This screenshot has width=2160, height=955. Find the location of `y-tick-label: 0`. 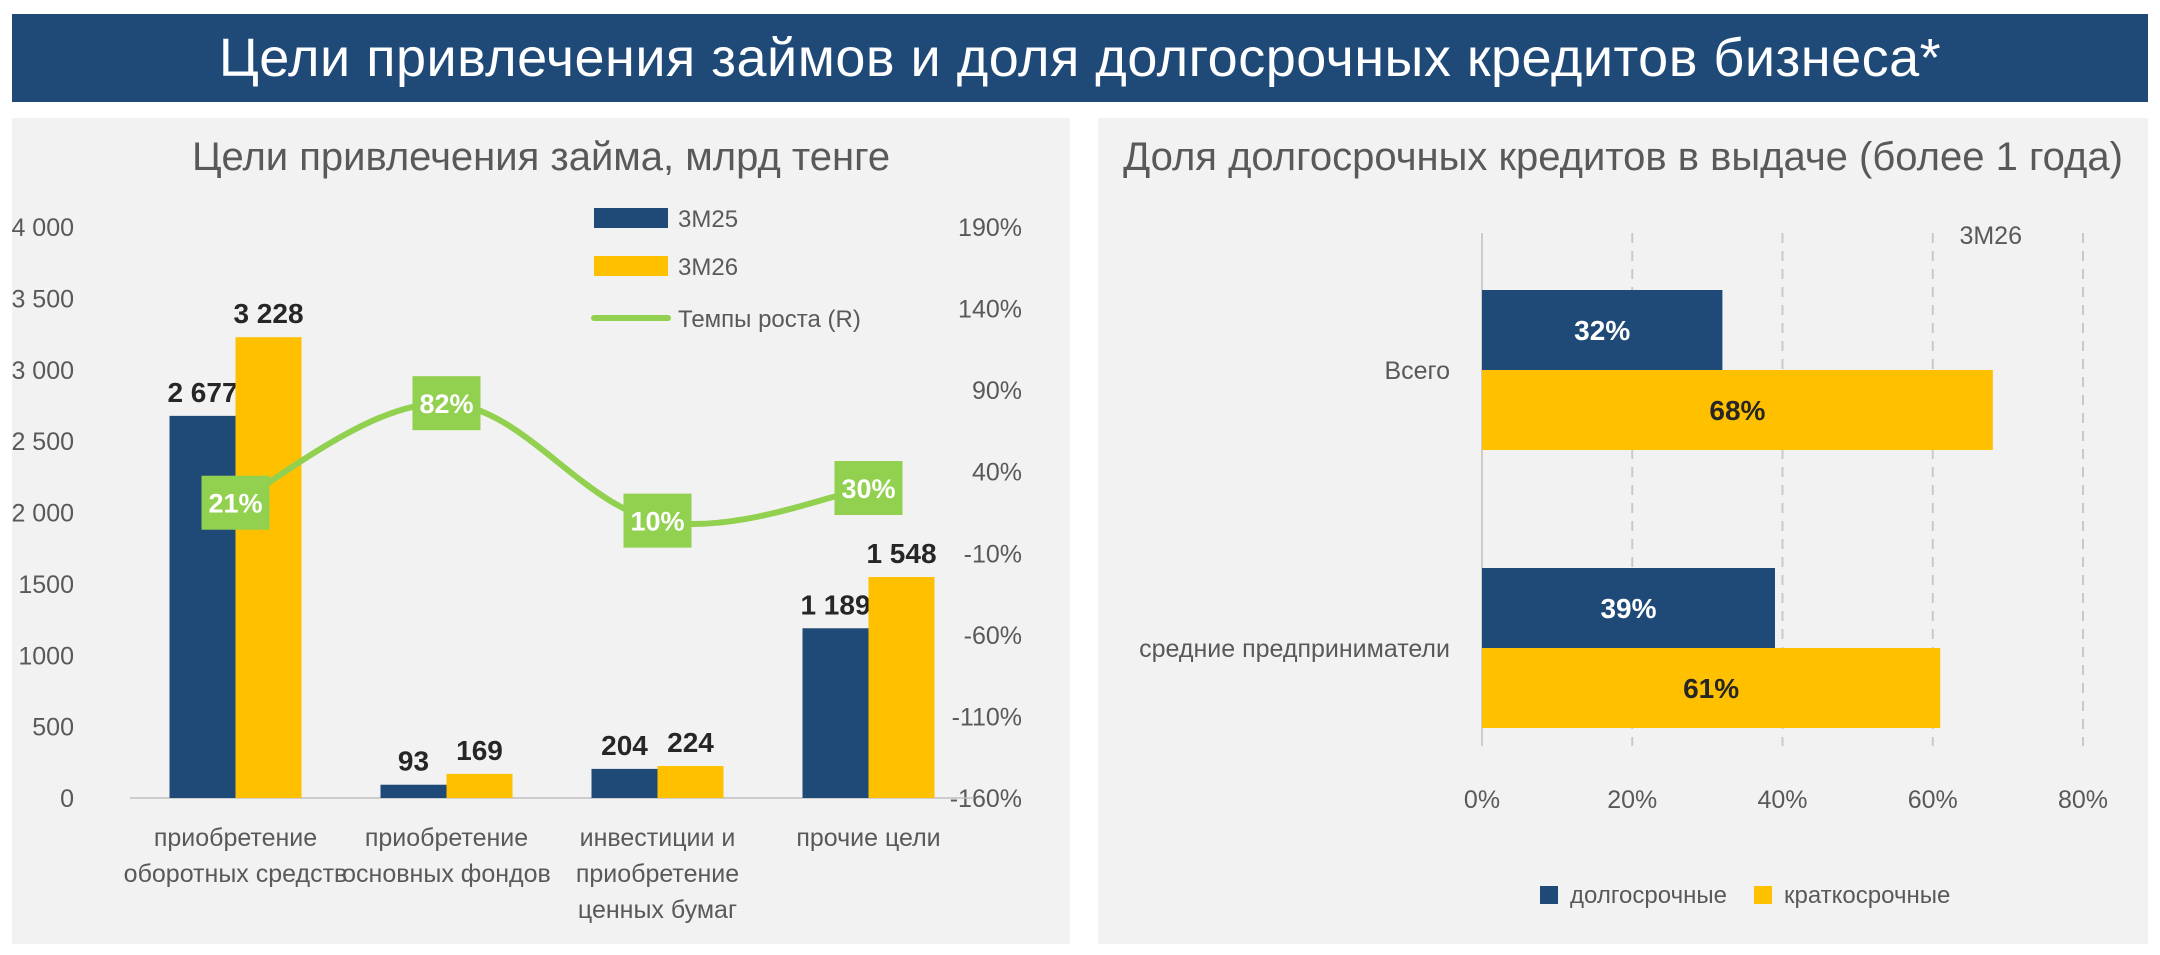

y-tick-label: 0 is located at coordinates (67, 799).